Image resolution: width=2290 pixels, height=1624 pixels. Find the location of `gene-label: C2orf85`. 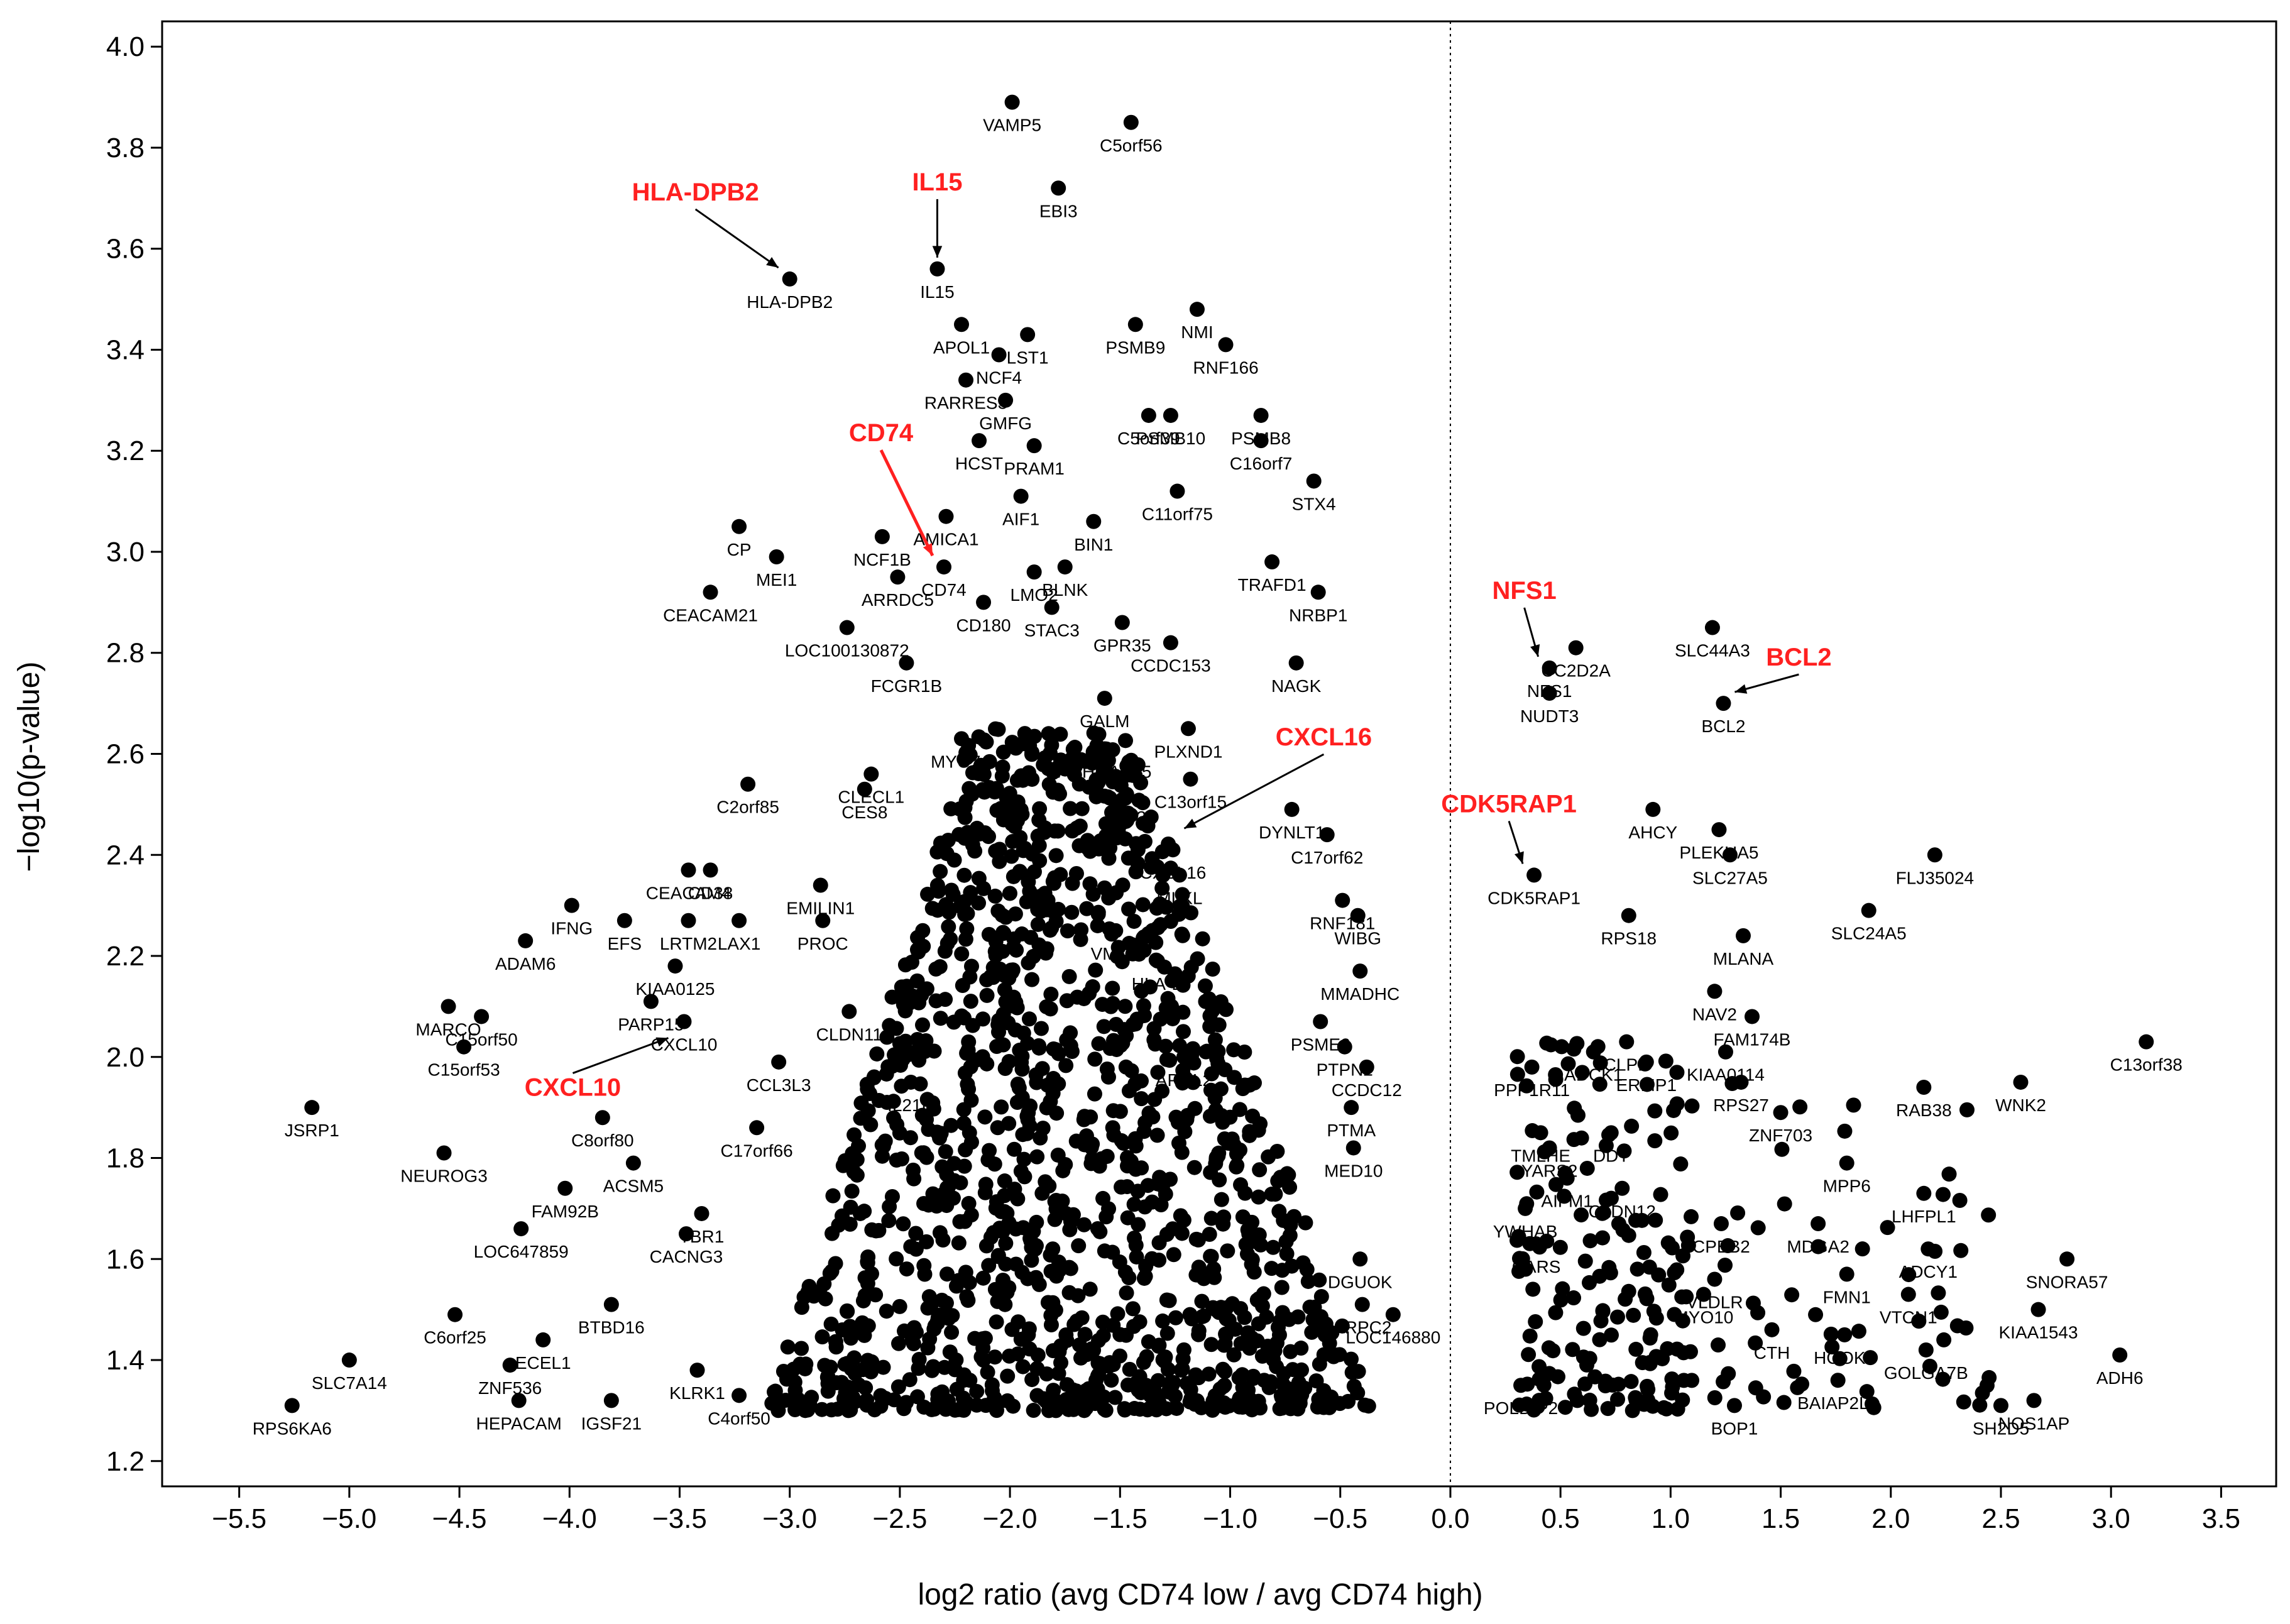

gene-label: C2orf85 is located at coordinates (748, 807).